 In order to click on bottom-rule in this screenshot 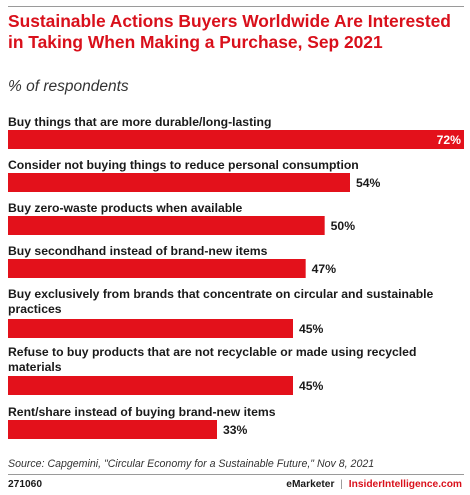, I will do `click(236, 474)`.